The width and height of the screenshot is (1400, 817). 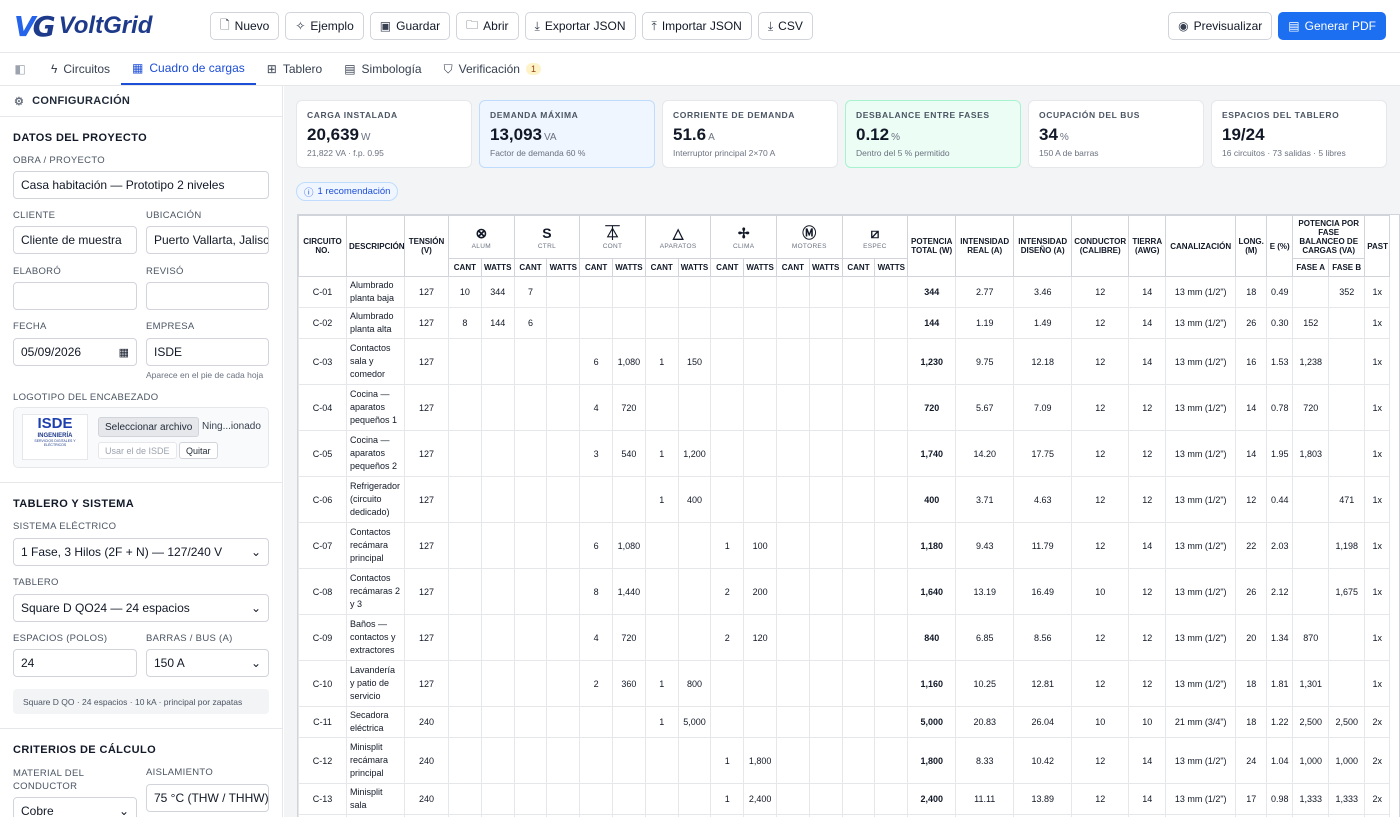 I want to click on card-value: 13,093, so click(x=516, y=134).